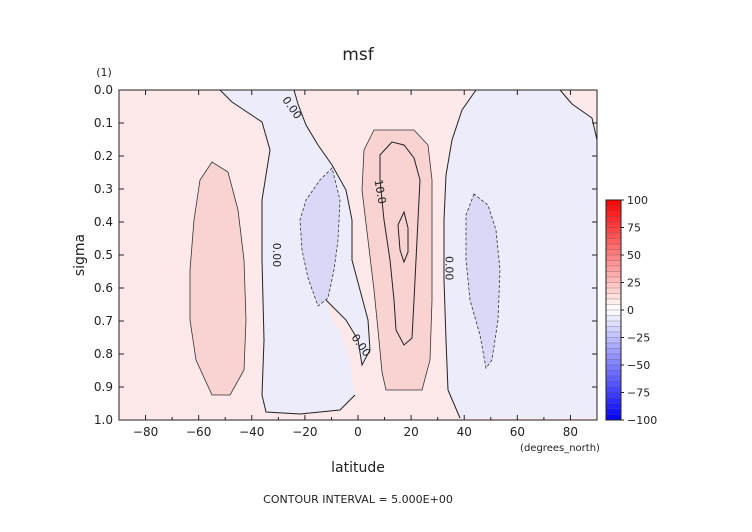 This screenshot has width=752, height=532. Describe the element at coordinates (634, 228) in the screenshot. I see `colorbar-label: 75` at that location.